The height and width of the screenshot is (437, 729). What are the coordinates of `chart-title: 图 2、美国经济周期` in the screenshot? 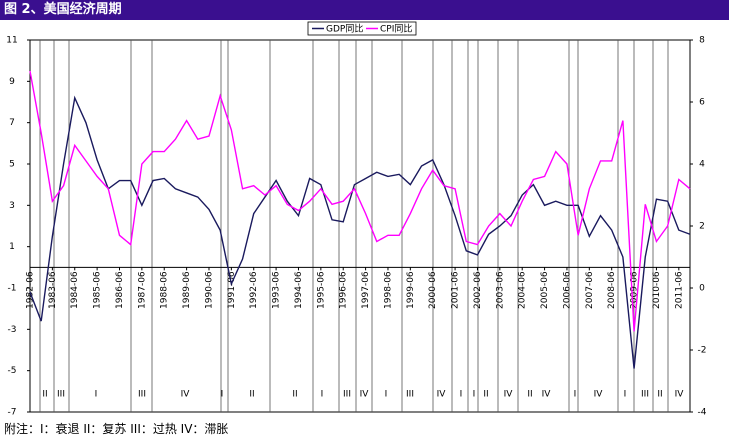 It's located at (364, 10).